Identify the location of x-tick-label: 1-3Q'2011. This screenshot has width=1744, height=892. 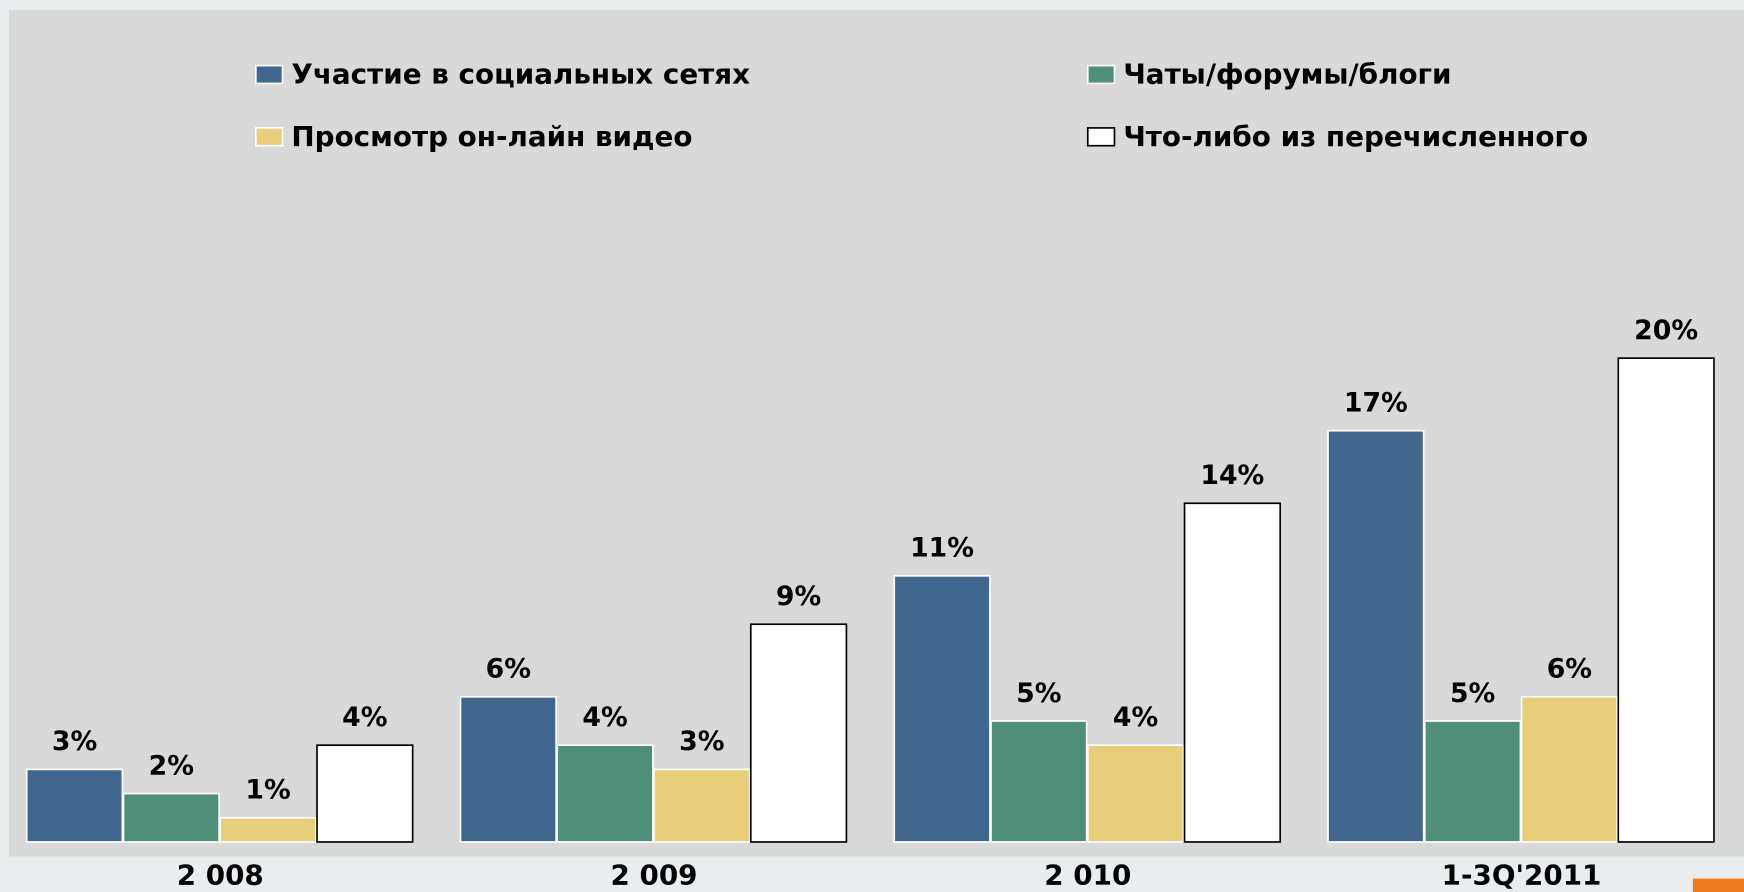
(1522, 874).